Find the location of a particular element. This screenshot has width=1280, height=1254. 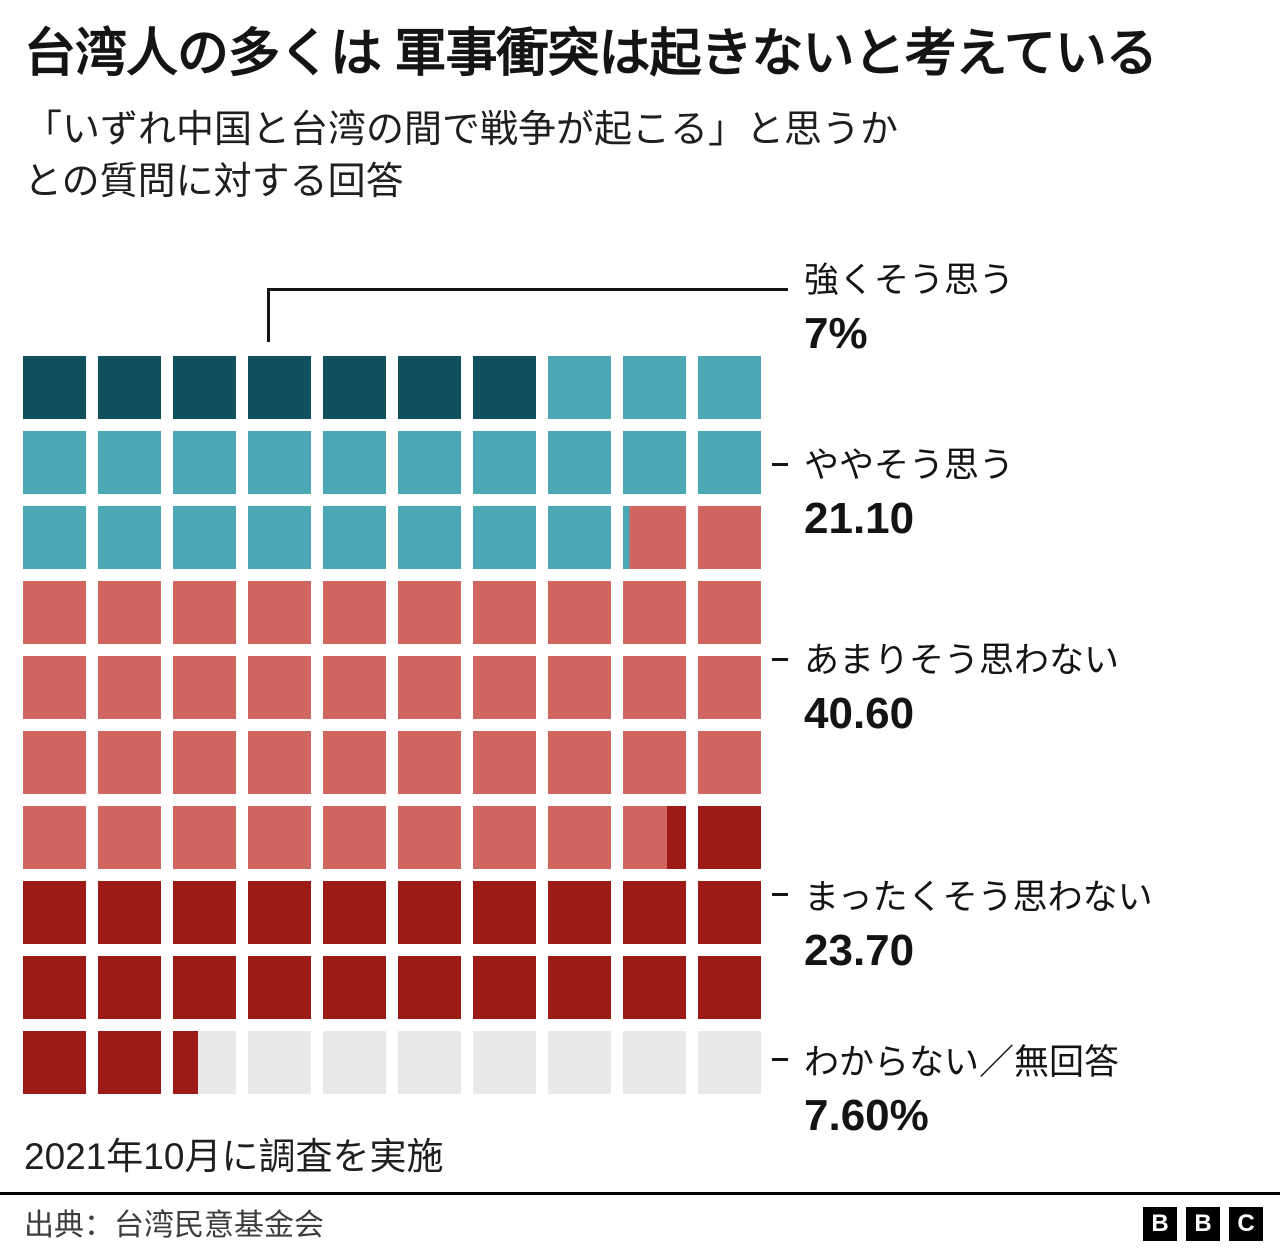

chart-subtitle-line-1: 「いずれ中国と台湾の間で戦争が起こる」と思うか is located at coordinates (461, 130).